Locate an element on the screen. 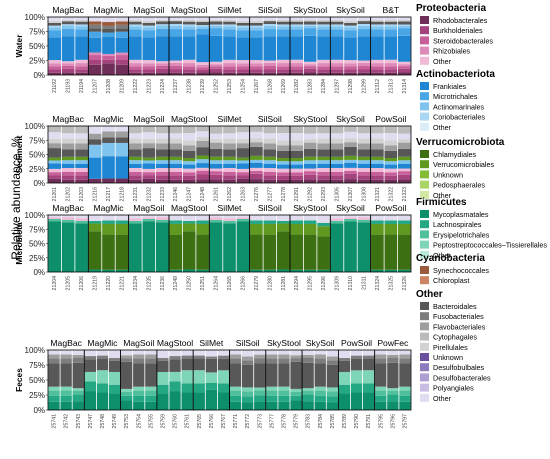 This screenshot has width=550, height=459. group-label: SkyStool is located at coordinates (310, 10).